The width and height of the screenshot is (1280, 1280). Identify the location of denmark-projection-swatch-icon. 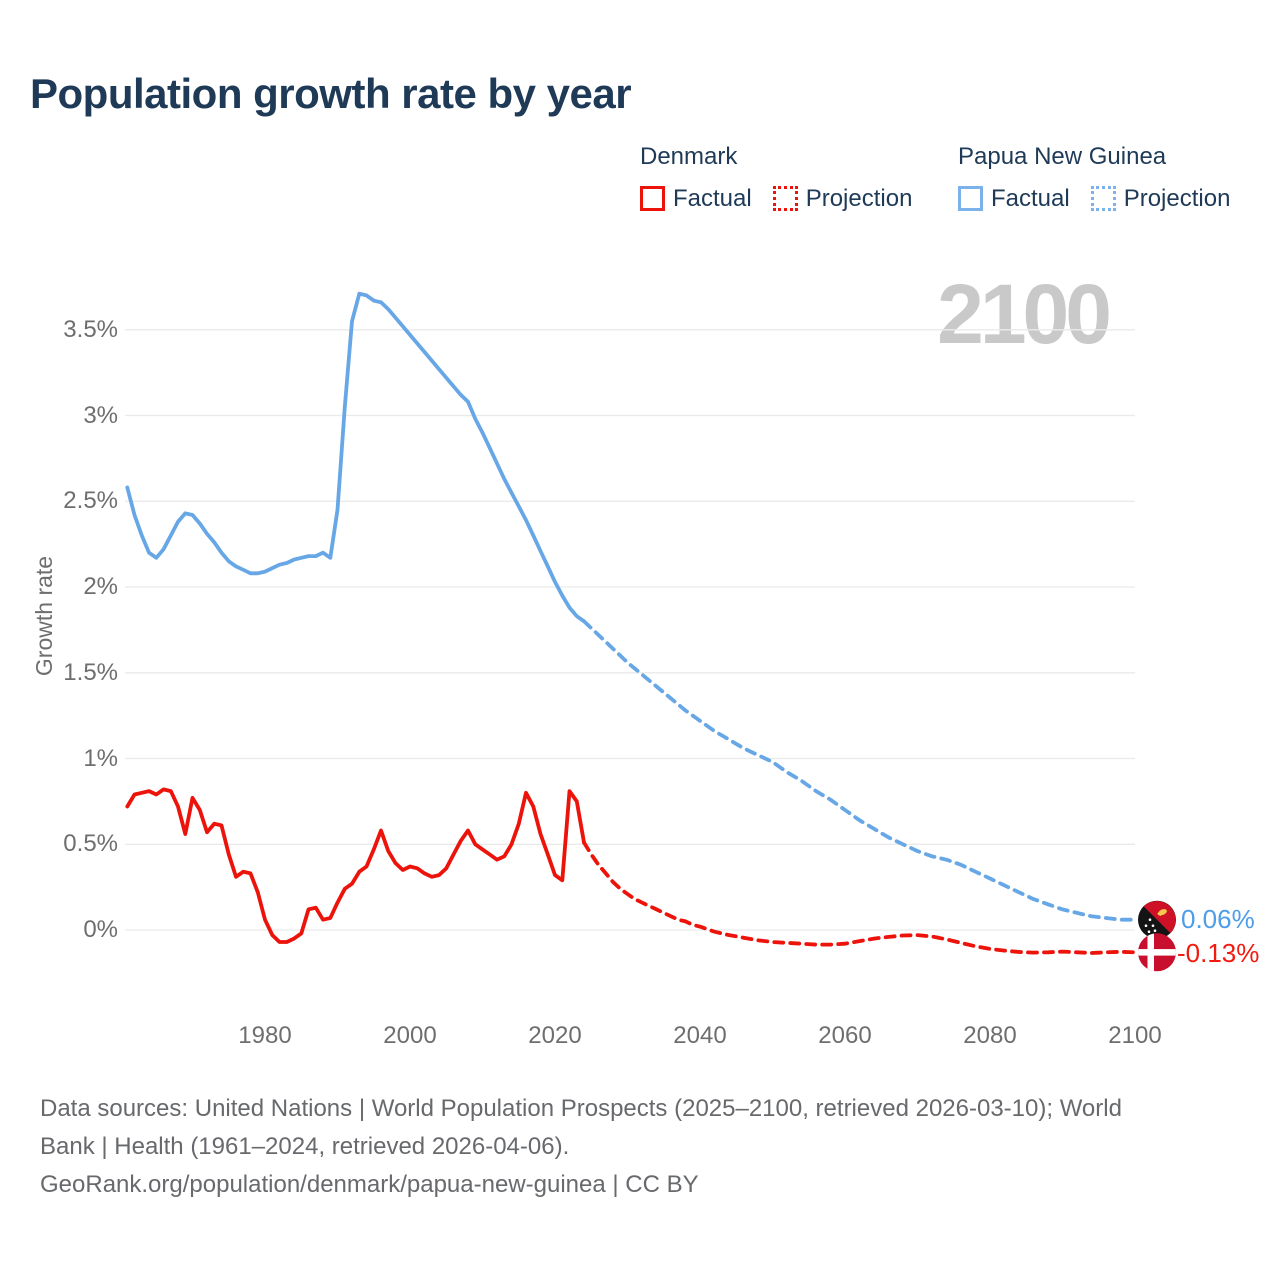
(785, 198).